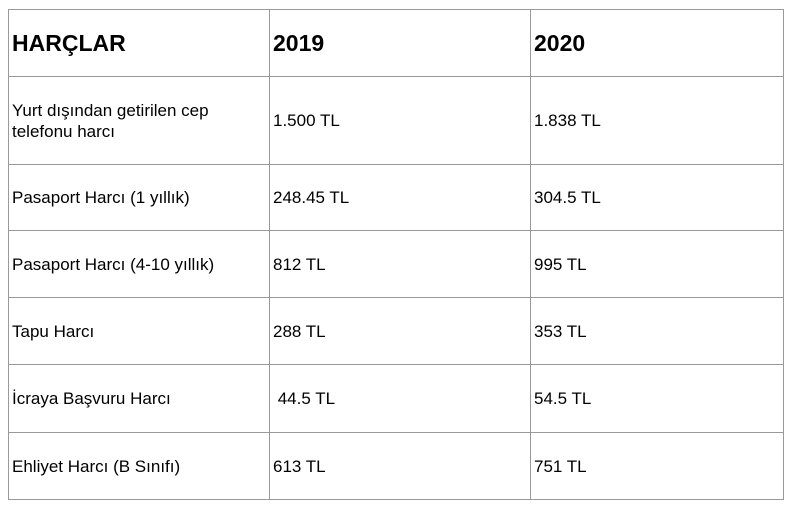 The image size is (800, 505). What do you see at coordinates (139, 197) in the screenshot?
I see `fee-name-cell: Pasaport Harcı (1 yıllık)` at bounding box center [139, 197].